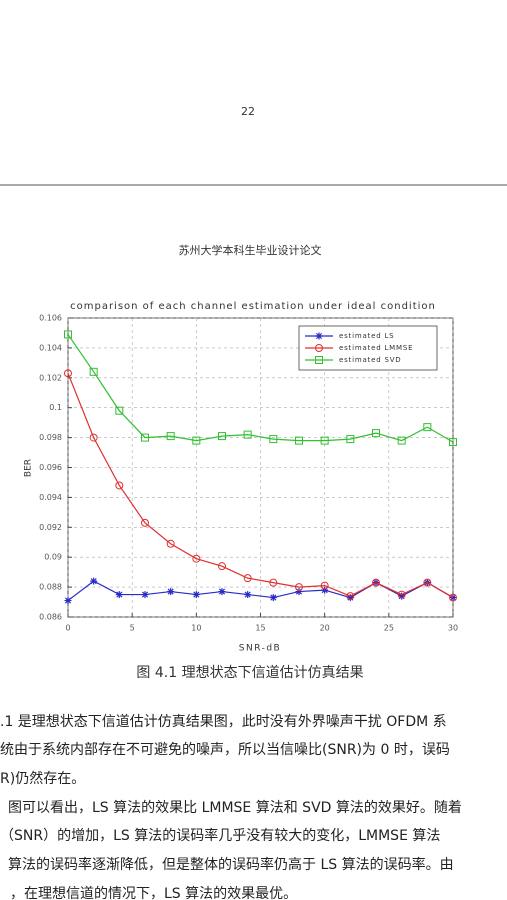 The width and height of the screenshot is (507, 900). What do you see at coordinates (235, 808) in the screenshot?
I see `body-line: 图可以看出，LS 算法的效果比 LMMSE 算法和 SVD 算法的效果好。随着` at bounding box center [235, 808].